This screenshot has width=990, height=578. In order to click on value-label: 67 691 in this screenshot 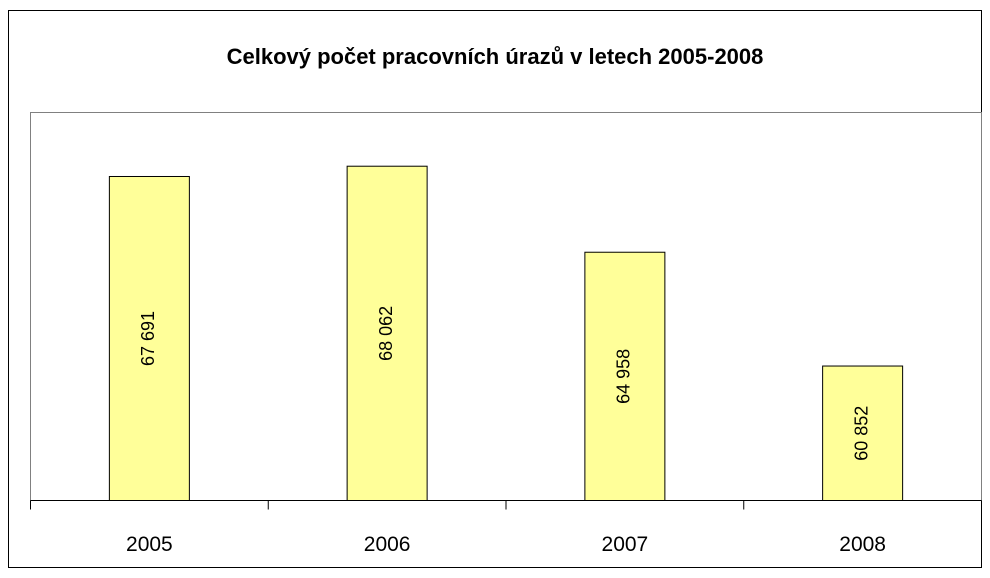, I will do `click(148, 338)`.